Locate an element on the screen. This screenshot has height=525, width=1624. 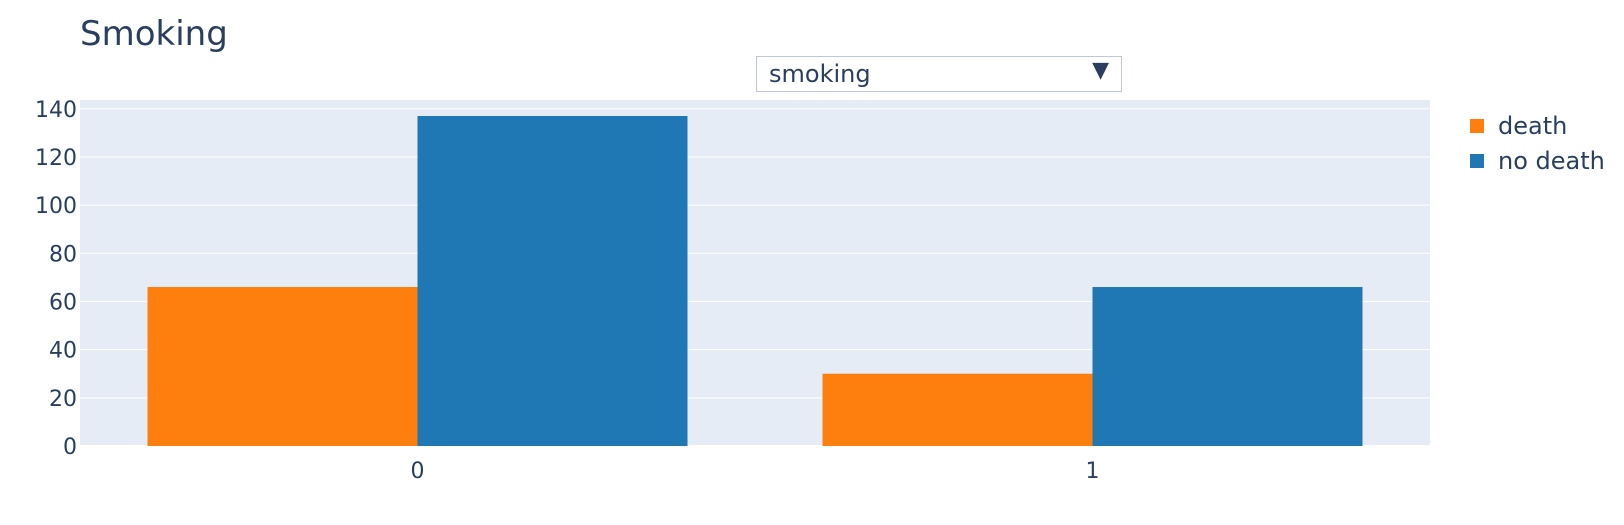
y-tick-label: 100 is located at coordinates (56, 206).